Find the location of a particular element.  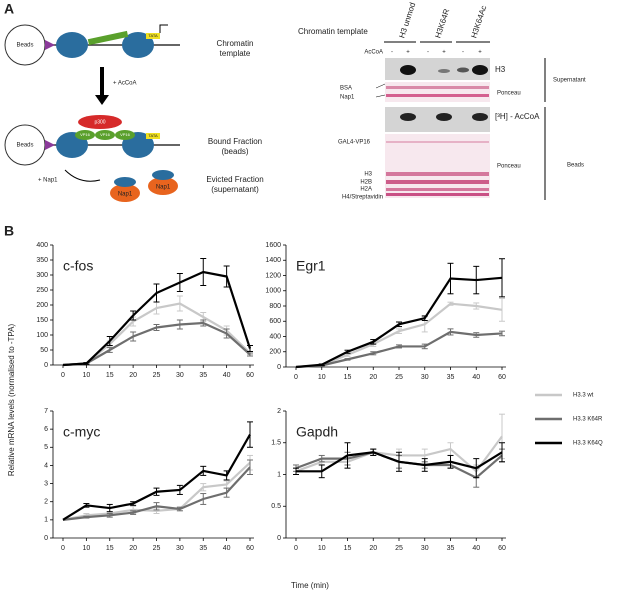

y-tick-label: 200 is located at coordinates (42, 305).